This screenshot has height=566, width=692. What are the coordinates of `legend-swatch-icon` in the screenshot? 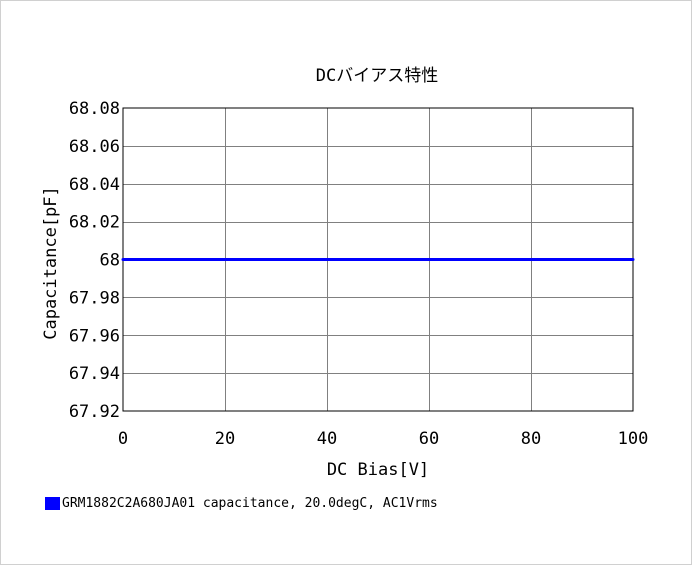 It's located at (52, 503).